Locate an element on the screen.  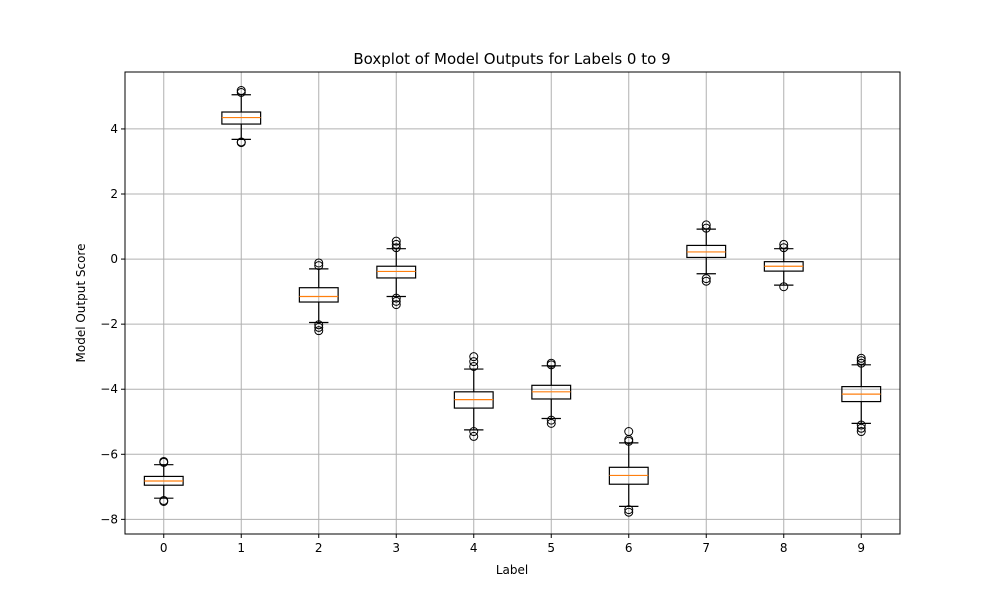
x-tick-label: 0 is located at coordinates (164, 548).